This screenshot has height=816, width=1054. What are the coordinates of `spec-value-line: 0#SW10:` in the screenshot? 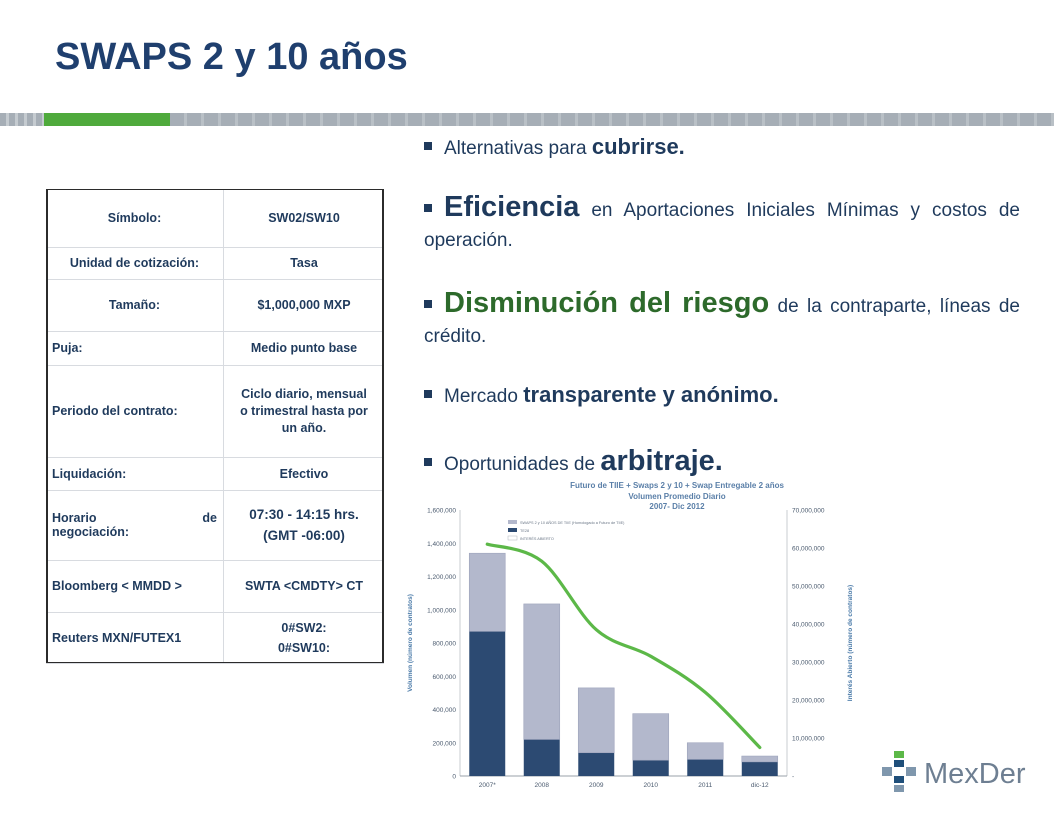 It's located at (304, 647).